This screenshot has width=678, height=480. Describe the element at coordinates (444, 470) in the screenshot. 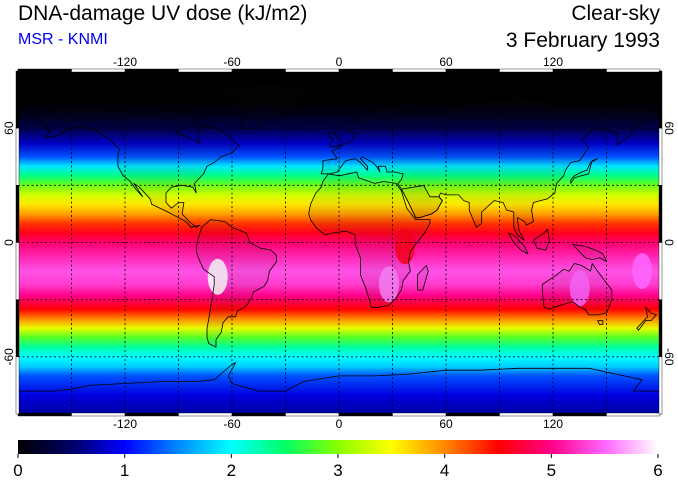

I see `colorbar-tick-label: 4` at that location.